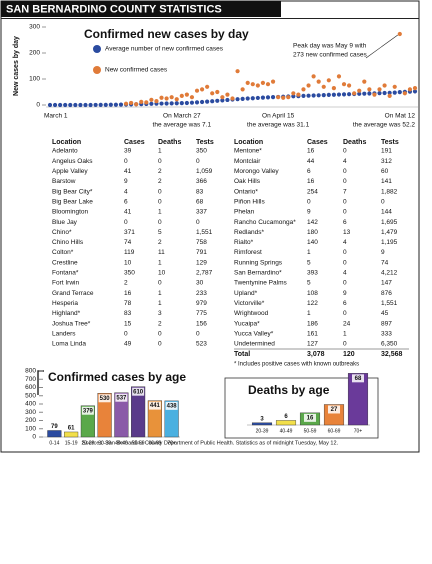  Describe the element at coordinates (34, 27) in the screenshot. I see `y-tick-label: 300` at that location.